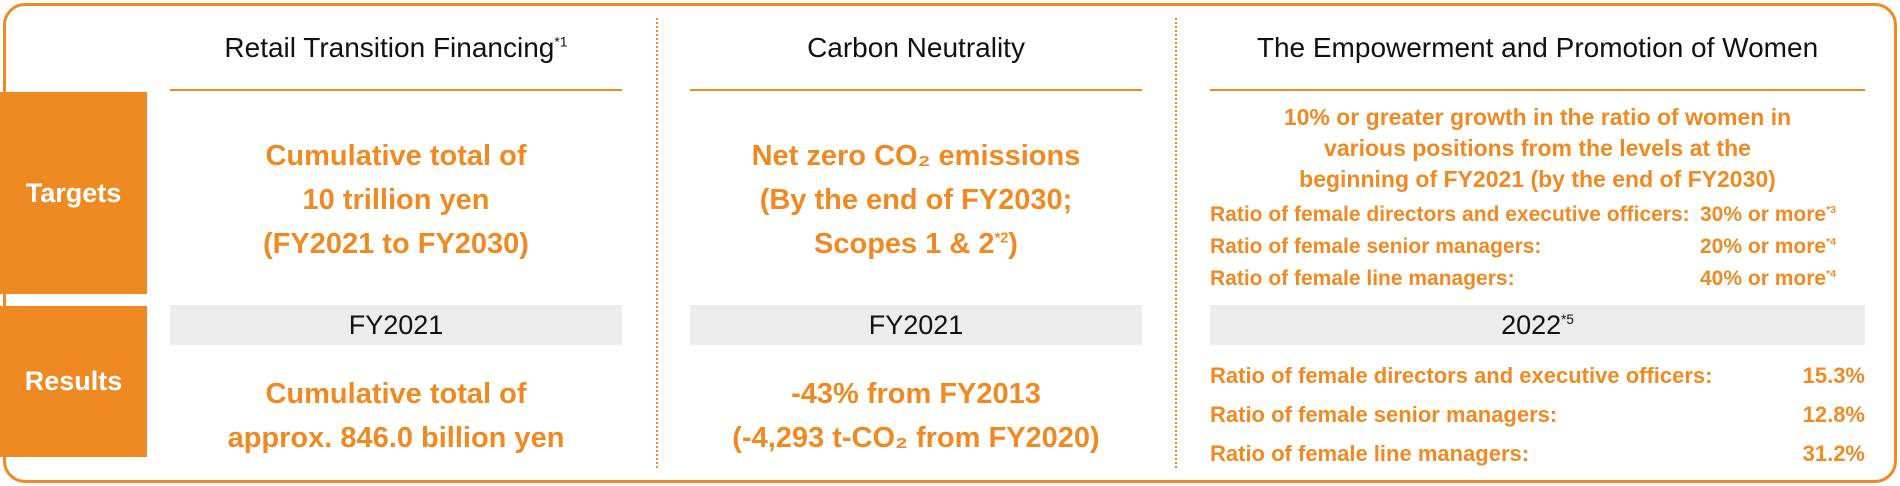  Describe the element at coordinates (1833, 453) in the screenshot. I see `value: 31.2%` at that location.